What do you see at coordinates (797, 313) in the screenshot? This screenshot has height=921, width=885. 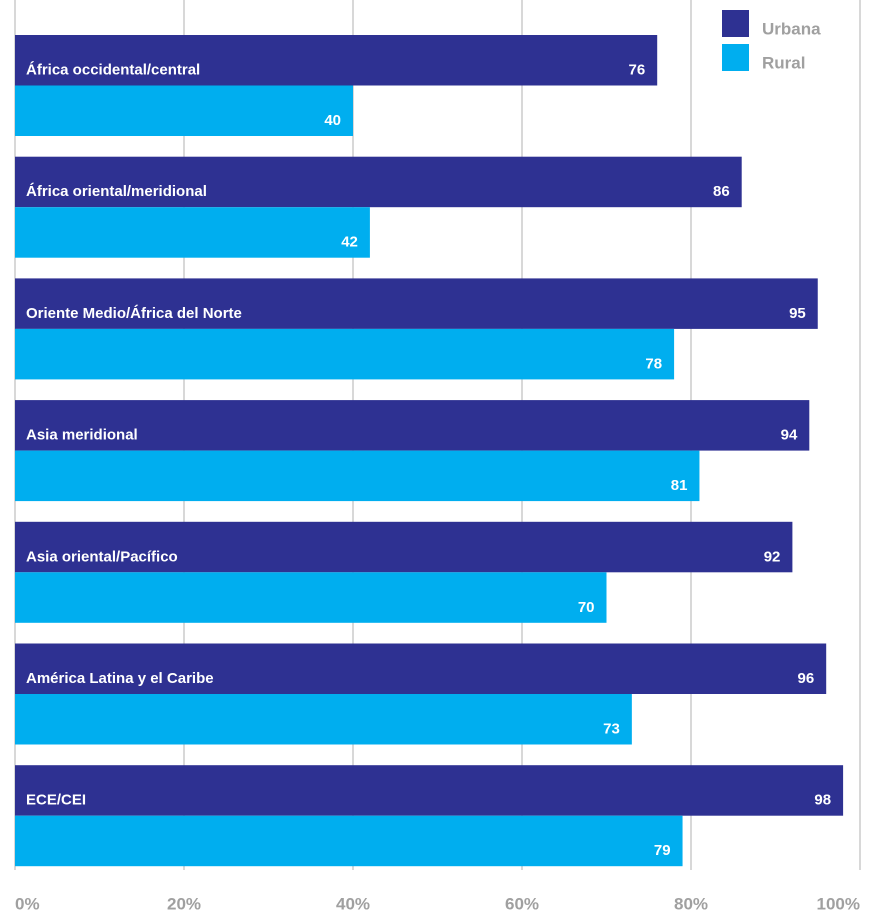 I see `value-label: 95` at bounding box center [797, 313].